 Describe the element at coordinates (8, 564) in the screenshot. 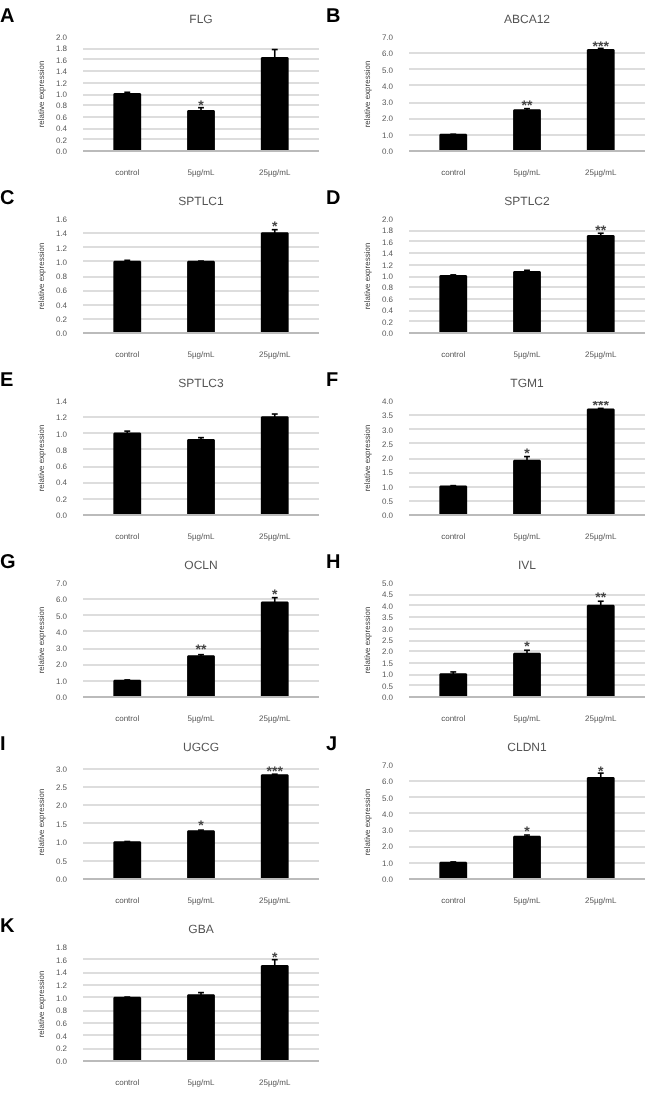

I see `text: G` at that location.